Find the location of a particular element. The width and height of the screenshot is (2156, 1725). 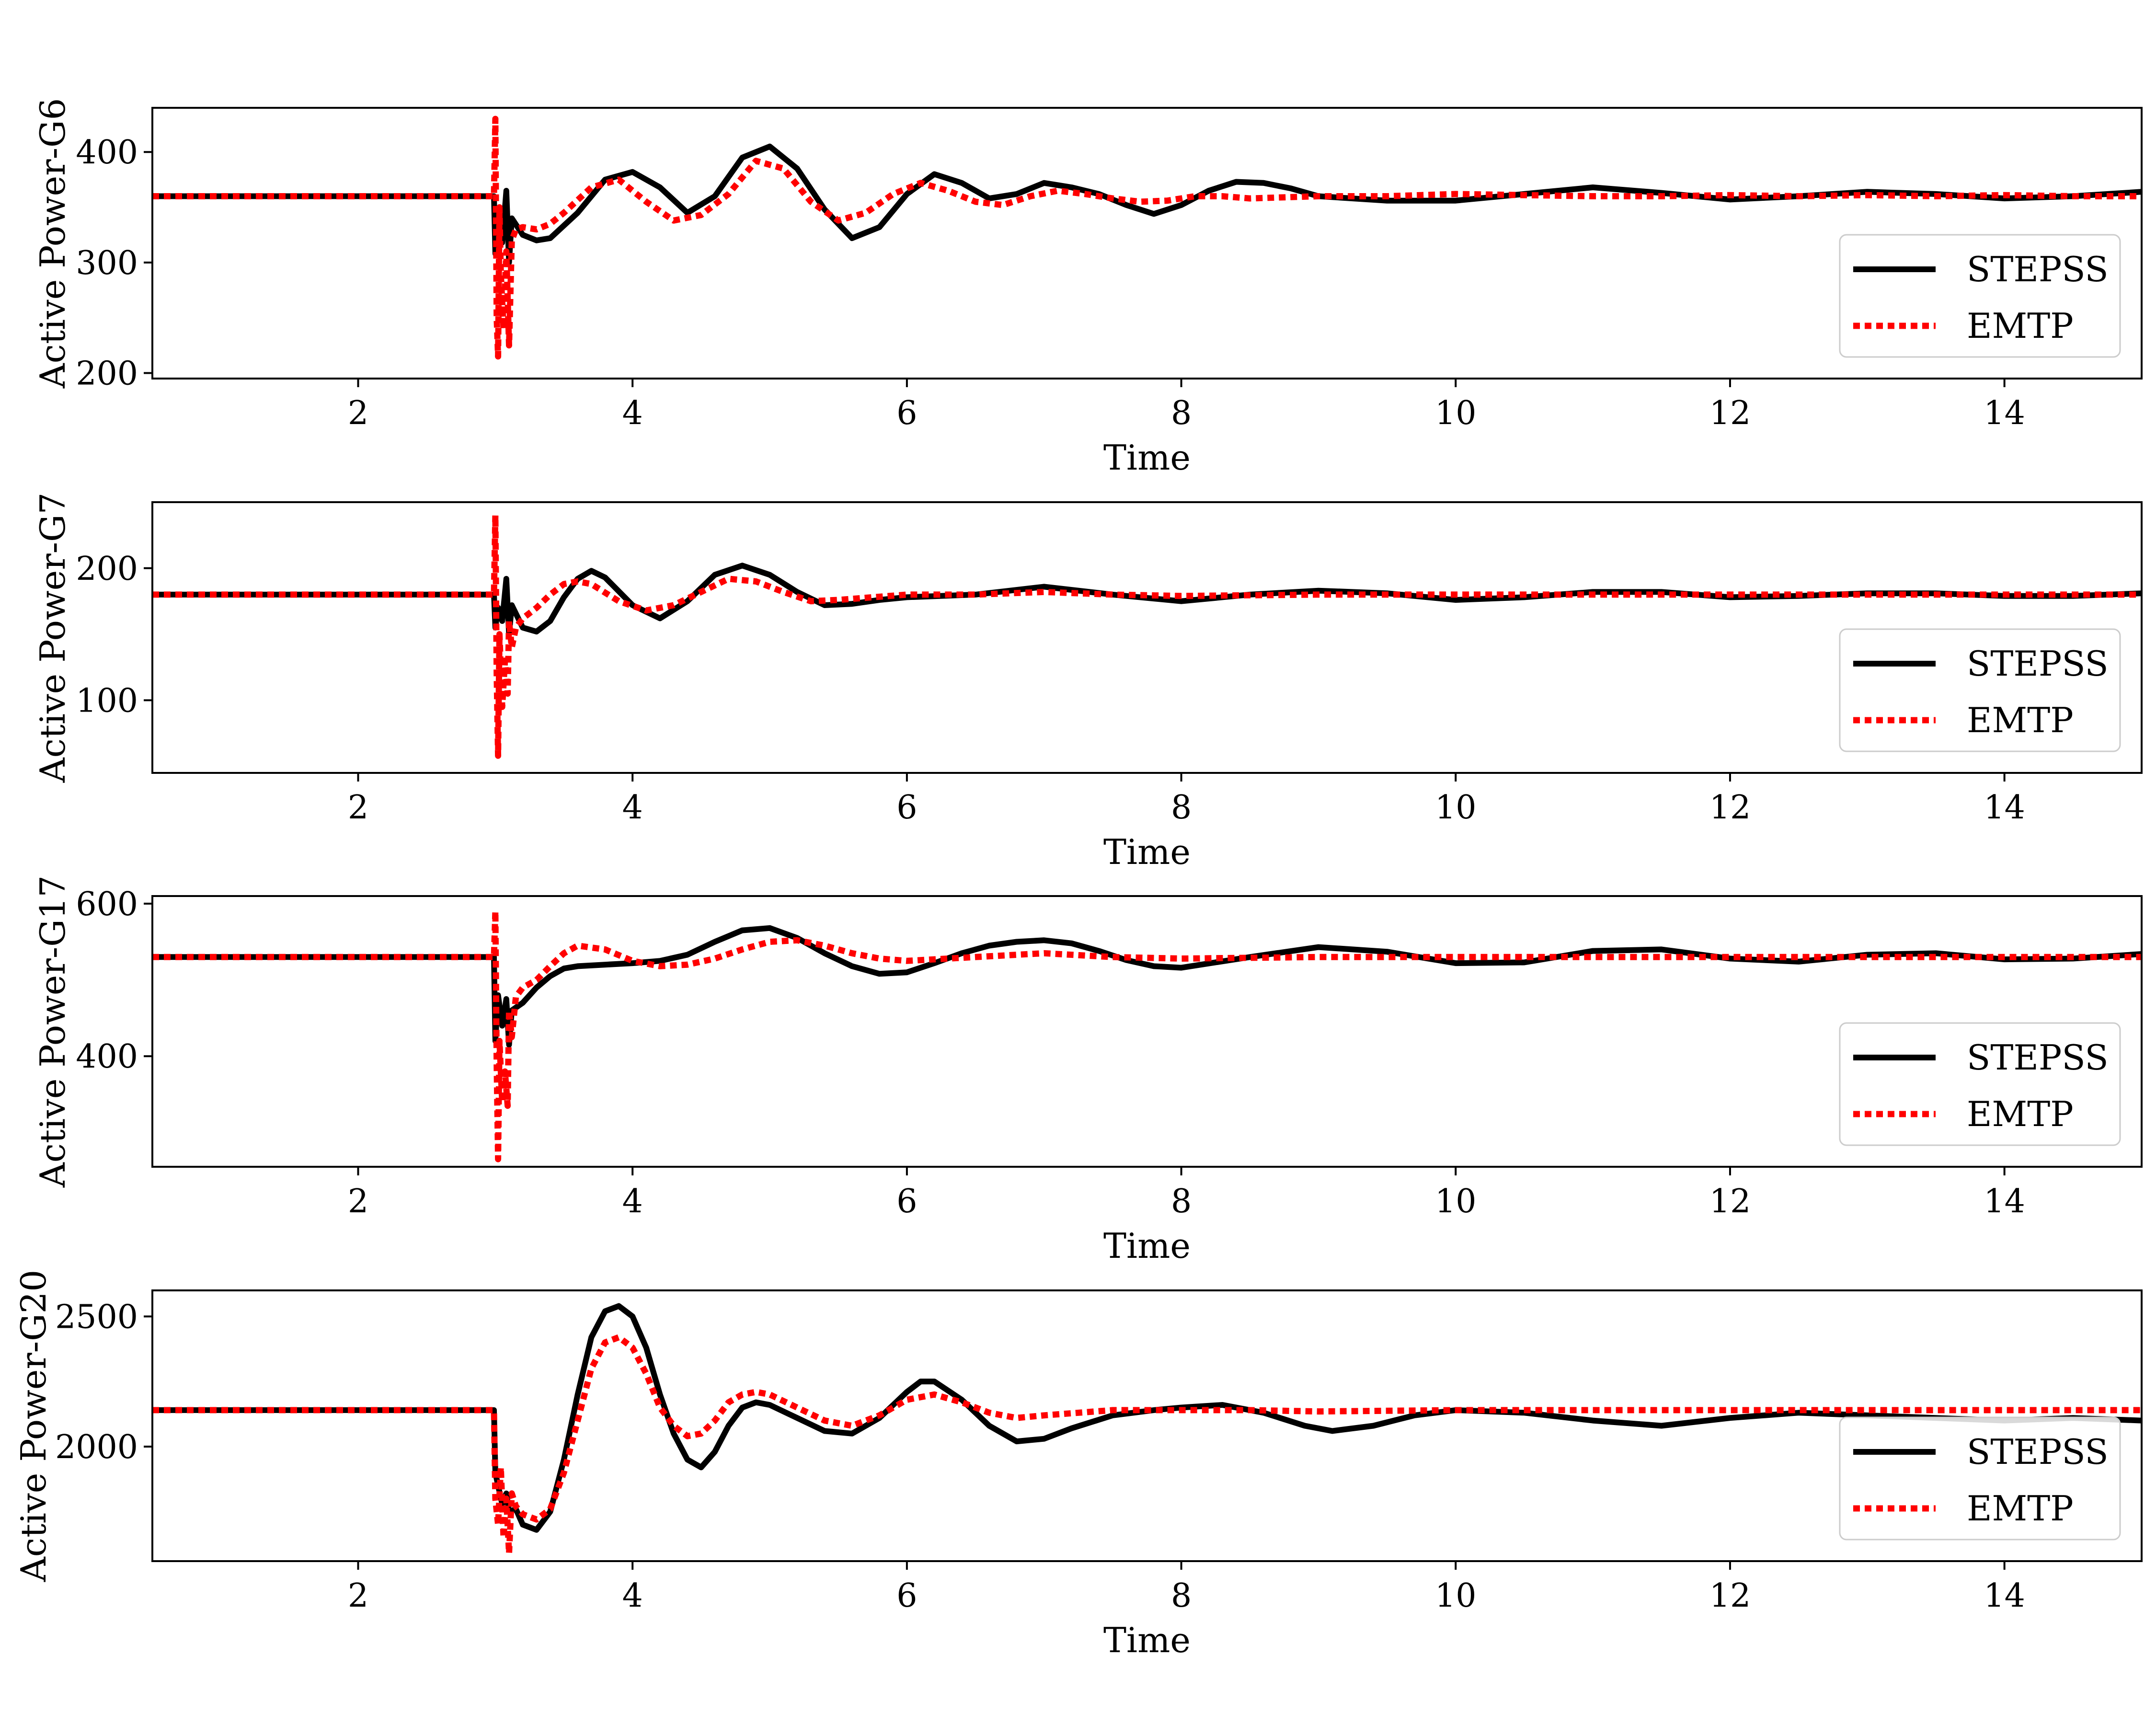

plot-area-g7 is located at coordinates (1147, 635).